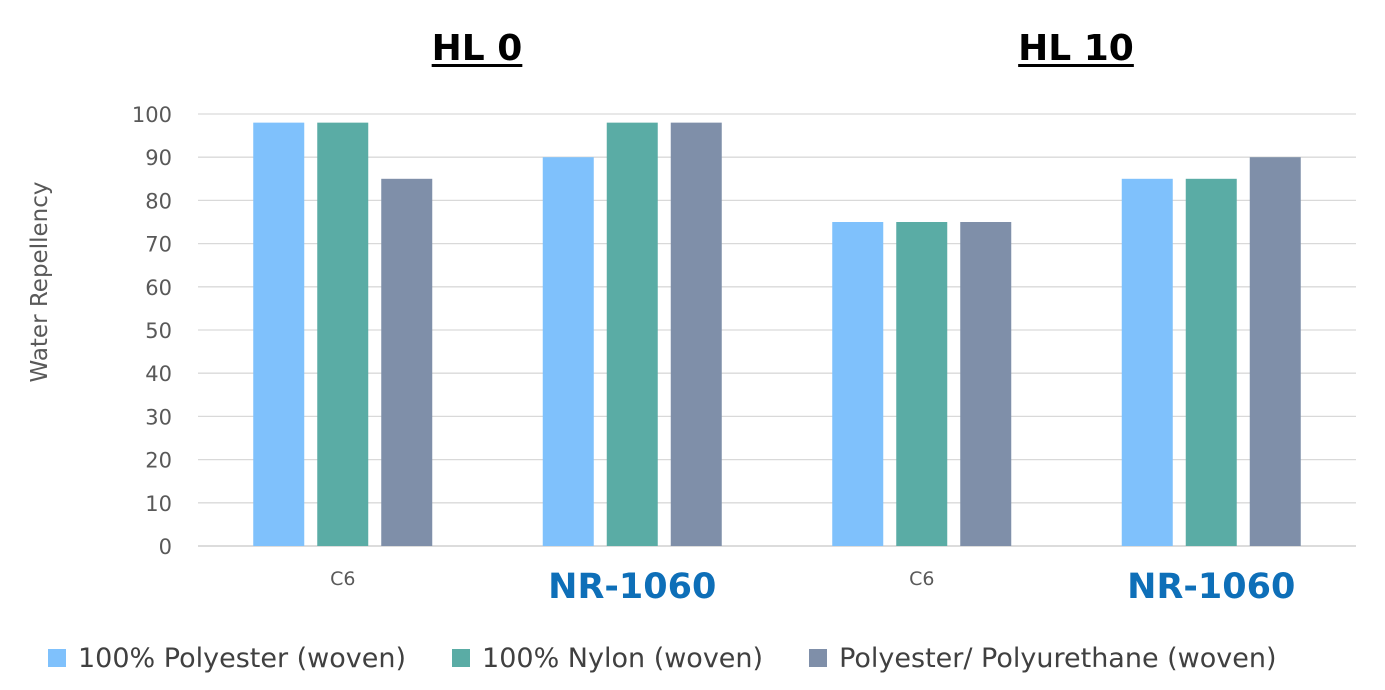  Describe the element at coordinates (158, 331) in the screenshot. I see `y-tick-label: 50` at that location.